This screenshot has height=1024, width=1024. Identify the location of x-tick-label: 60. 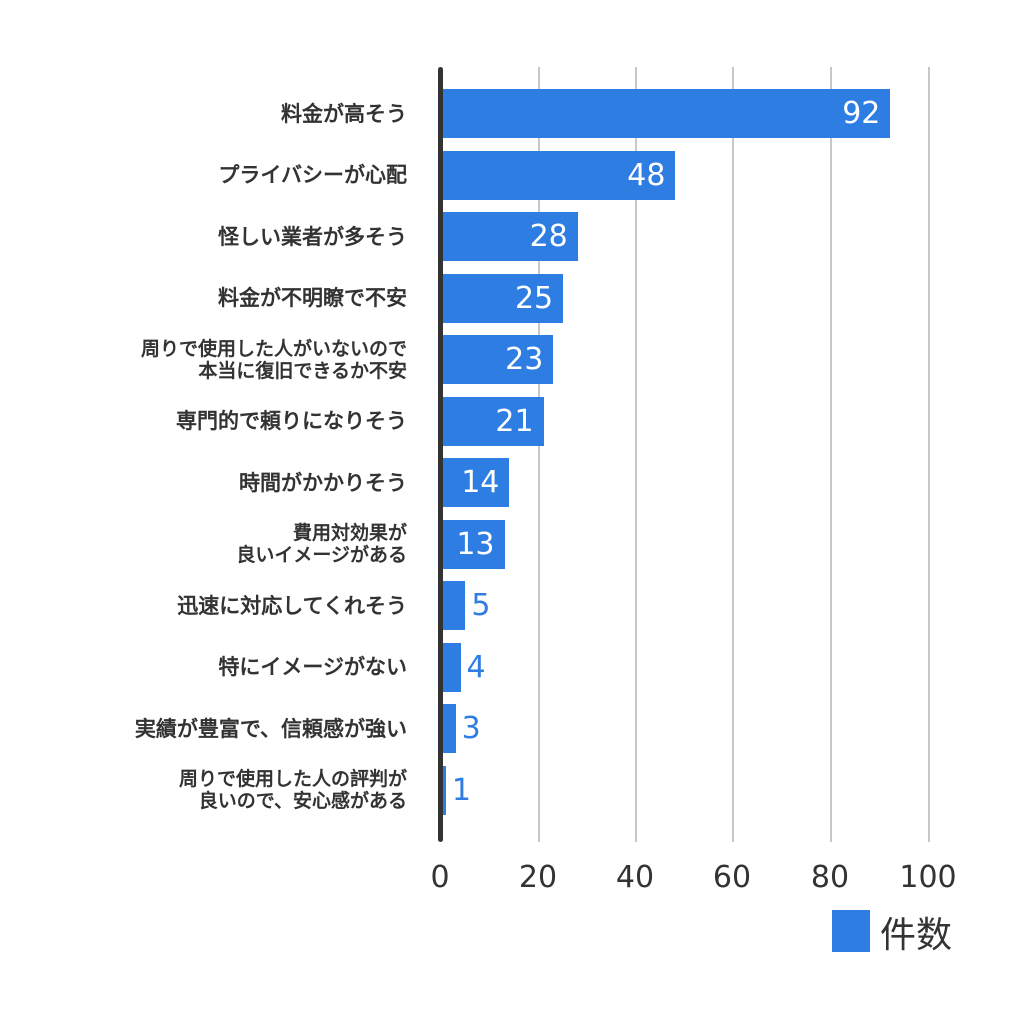
(732, 877).